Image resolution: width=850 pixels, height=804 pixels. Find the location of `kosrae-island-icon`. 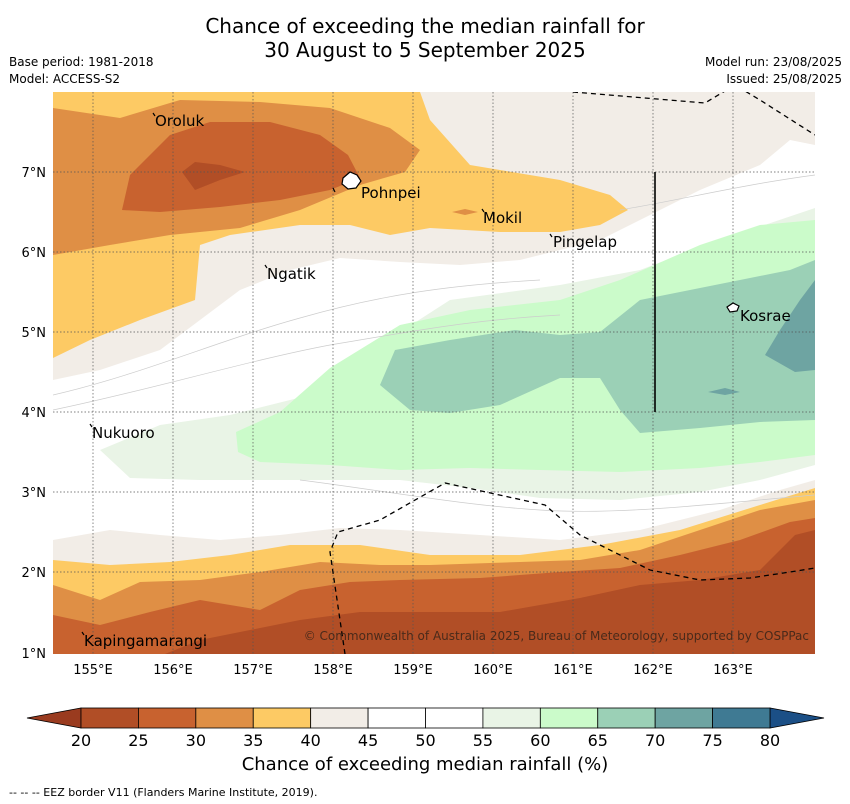

kosrae-island-icon is located at coordinates (733, 307).